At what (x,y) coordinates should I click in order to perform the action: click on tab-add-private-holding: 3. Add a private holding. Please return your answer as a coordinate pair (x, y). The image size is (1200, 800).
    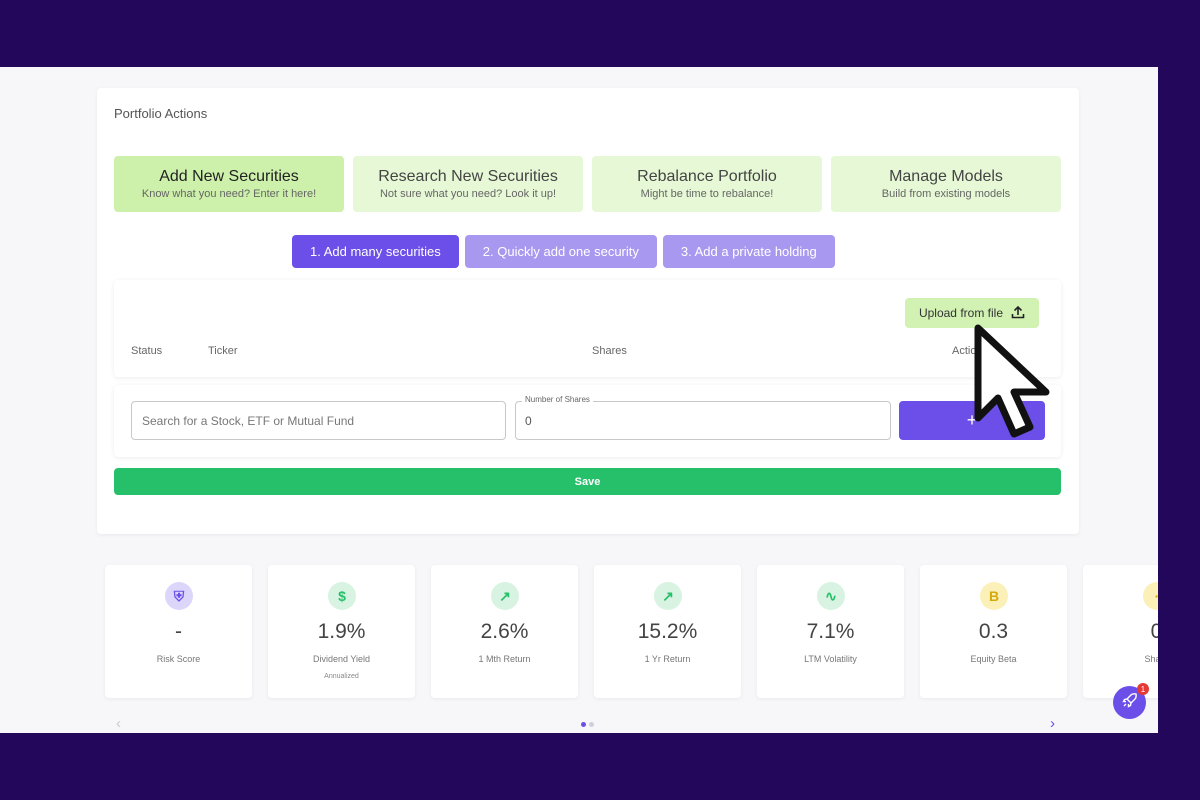
    Looking at the image, I should click on (748, 251).